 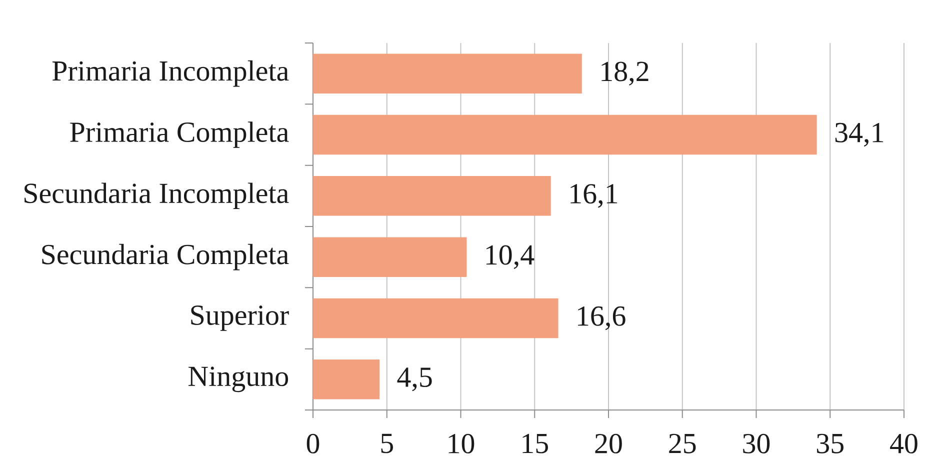 What do you see at coordinates (602, 318) in the screenshot?
I see `data-label: 16,6` at bounding box center [602, 318].